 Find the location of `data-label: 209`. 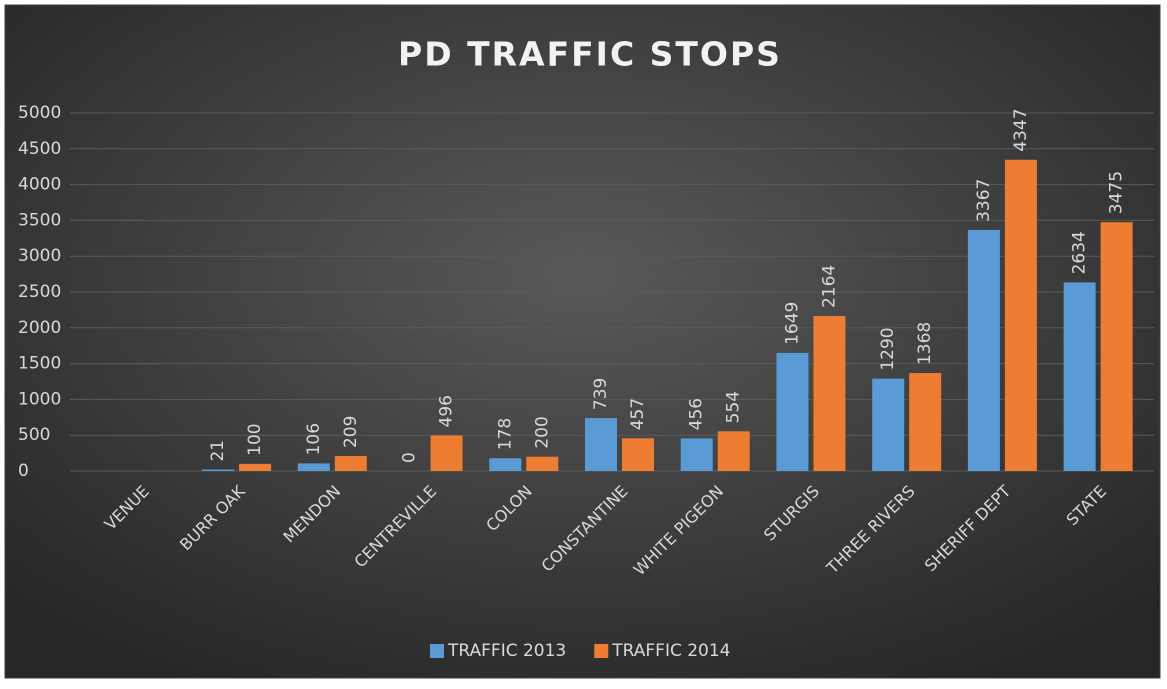

data-label: 209 is located at coordinates (351, 432).